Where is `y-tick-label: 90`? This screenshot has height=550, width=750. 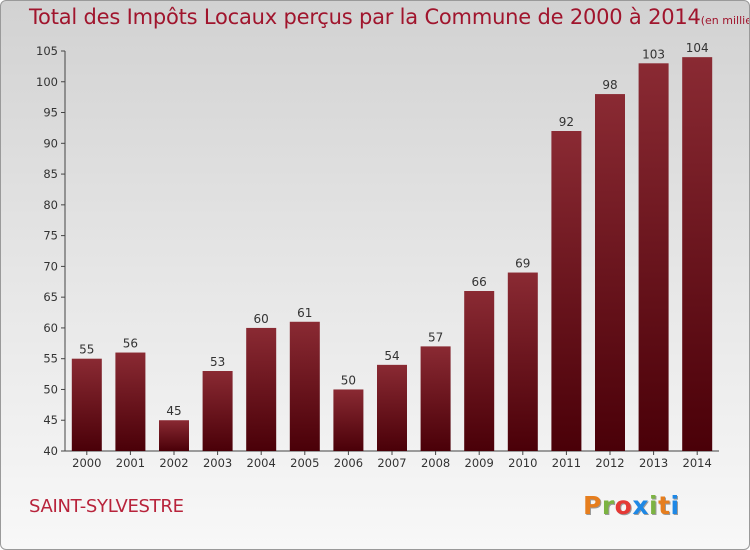 y-tick-label: 90 is located at coordinates (50, 143).